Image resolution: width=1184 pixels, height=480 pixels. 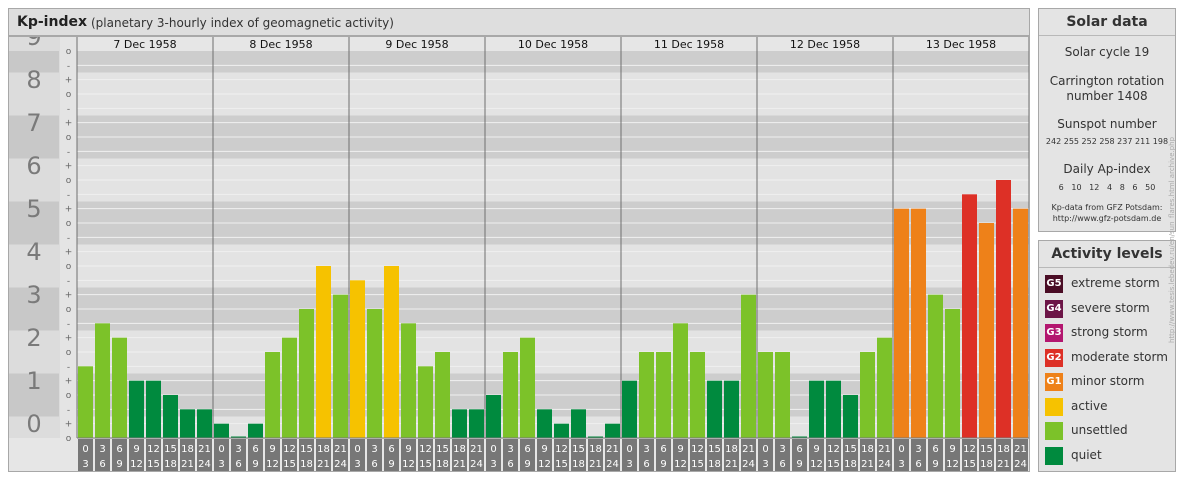 I want to click on level-label: quiet, so click(x=1086, y=454).